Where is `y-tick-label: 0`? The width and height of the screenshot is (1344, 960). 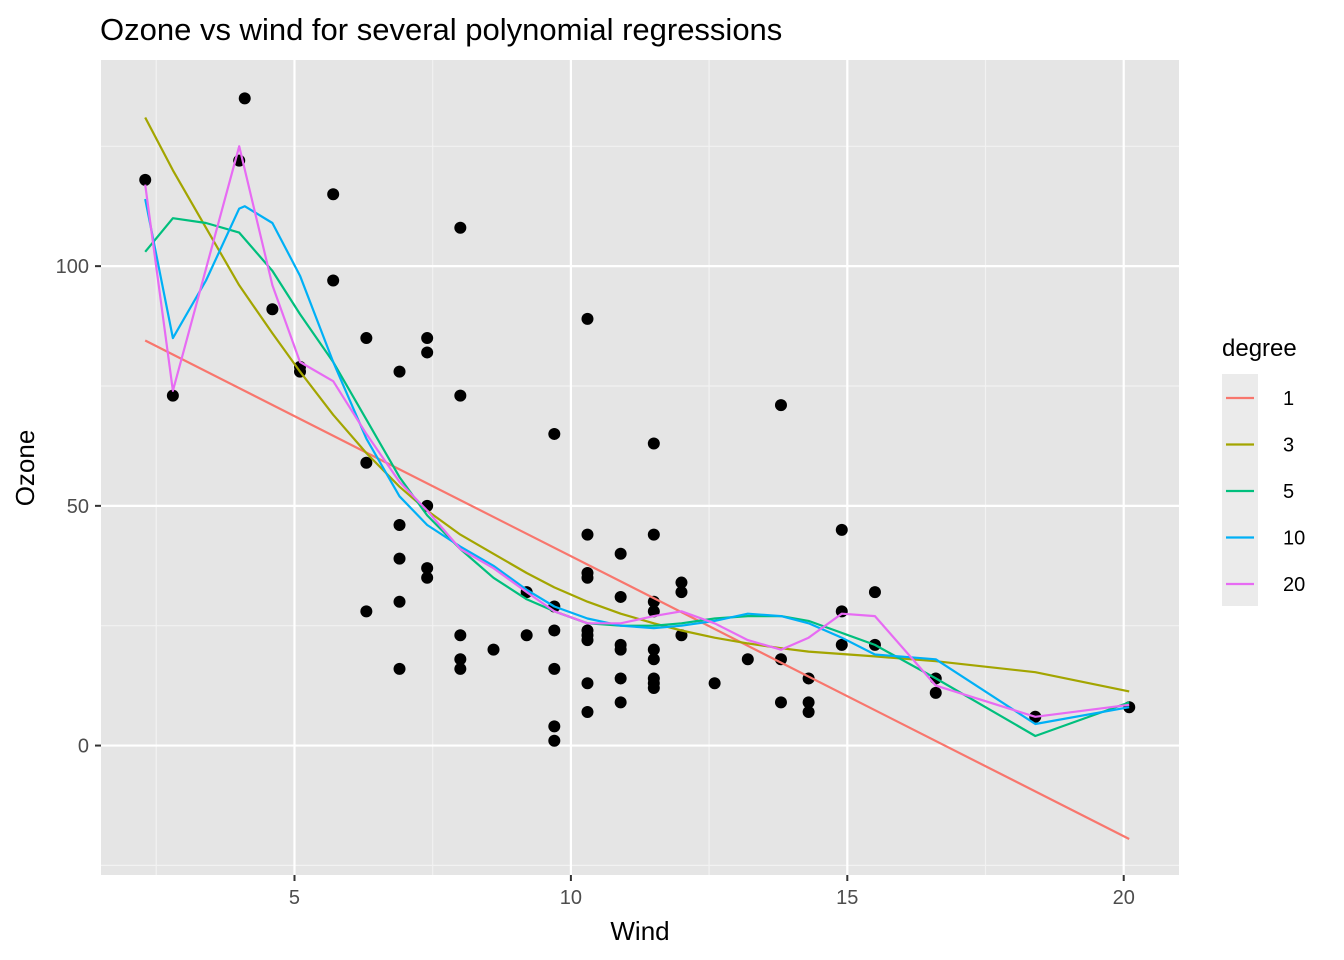
y-tick-label: 0 is located at coordinates (83, 747).